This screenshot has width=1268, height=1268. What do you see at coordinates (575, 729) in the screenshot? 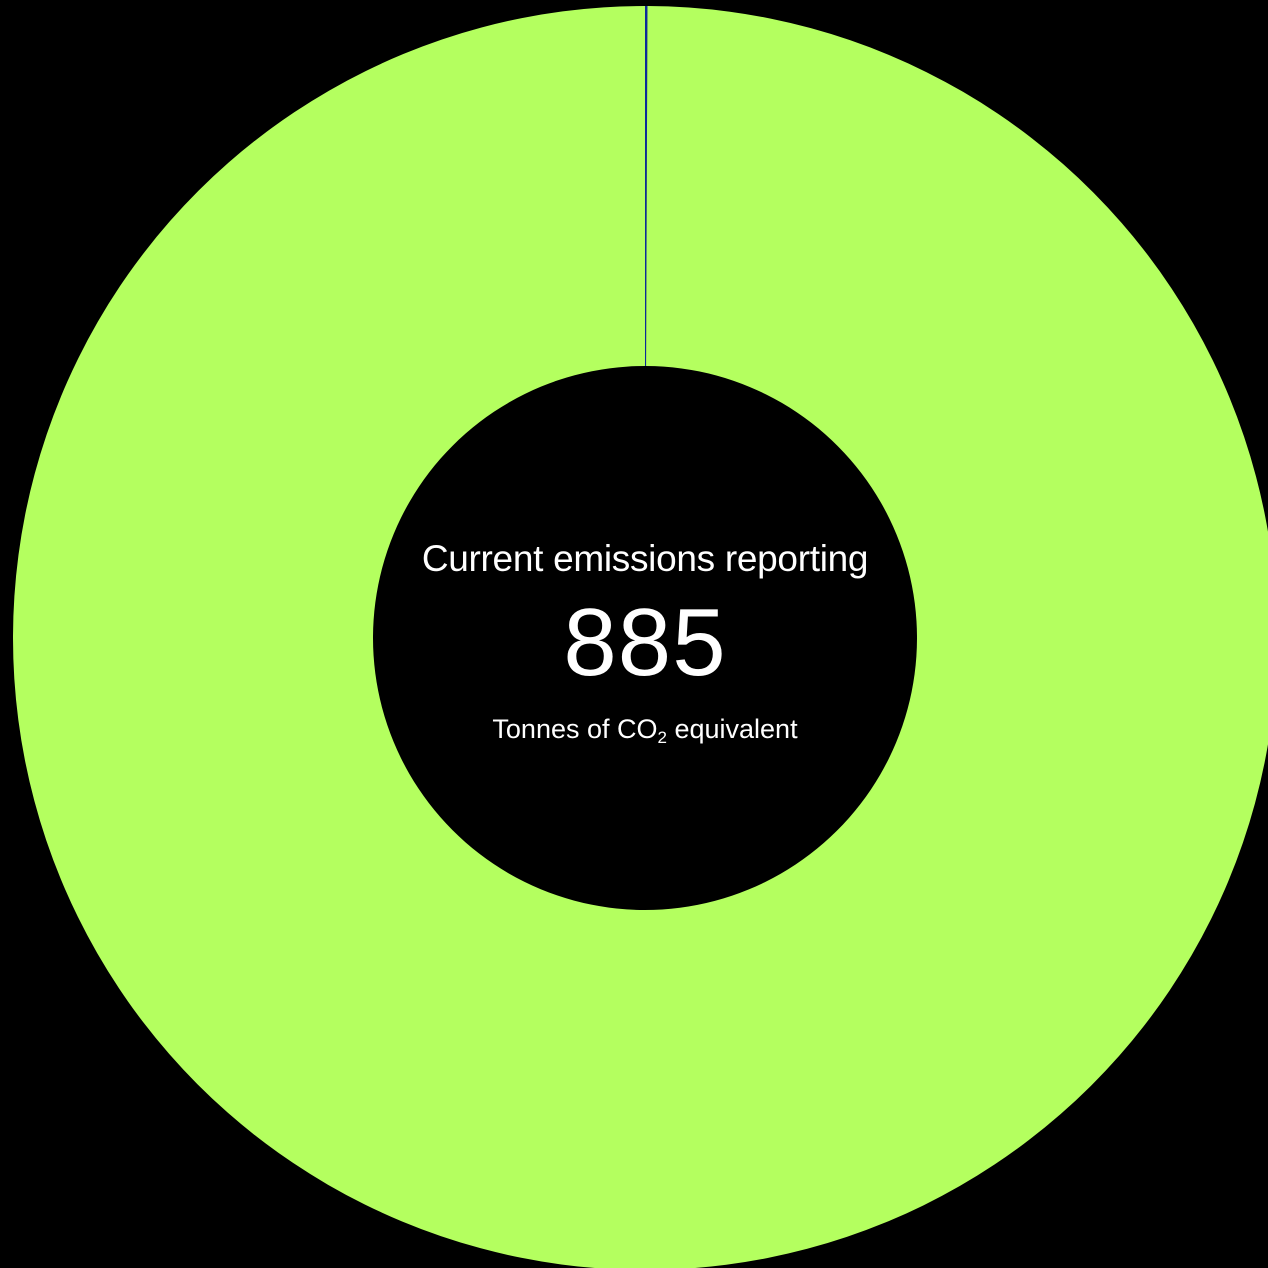
I see `unit-prefix: Tonnes of CO` at bounding box center [575, 729].